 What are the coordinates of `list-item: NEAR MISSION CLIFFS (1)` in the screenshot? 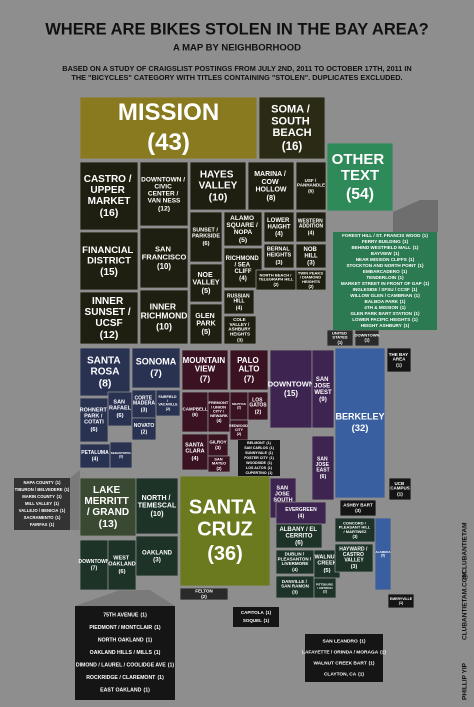 It's located at (385, 259).